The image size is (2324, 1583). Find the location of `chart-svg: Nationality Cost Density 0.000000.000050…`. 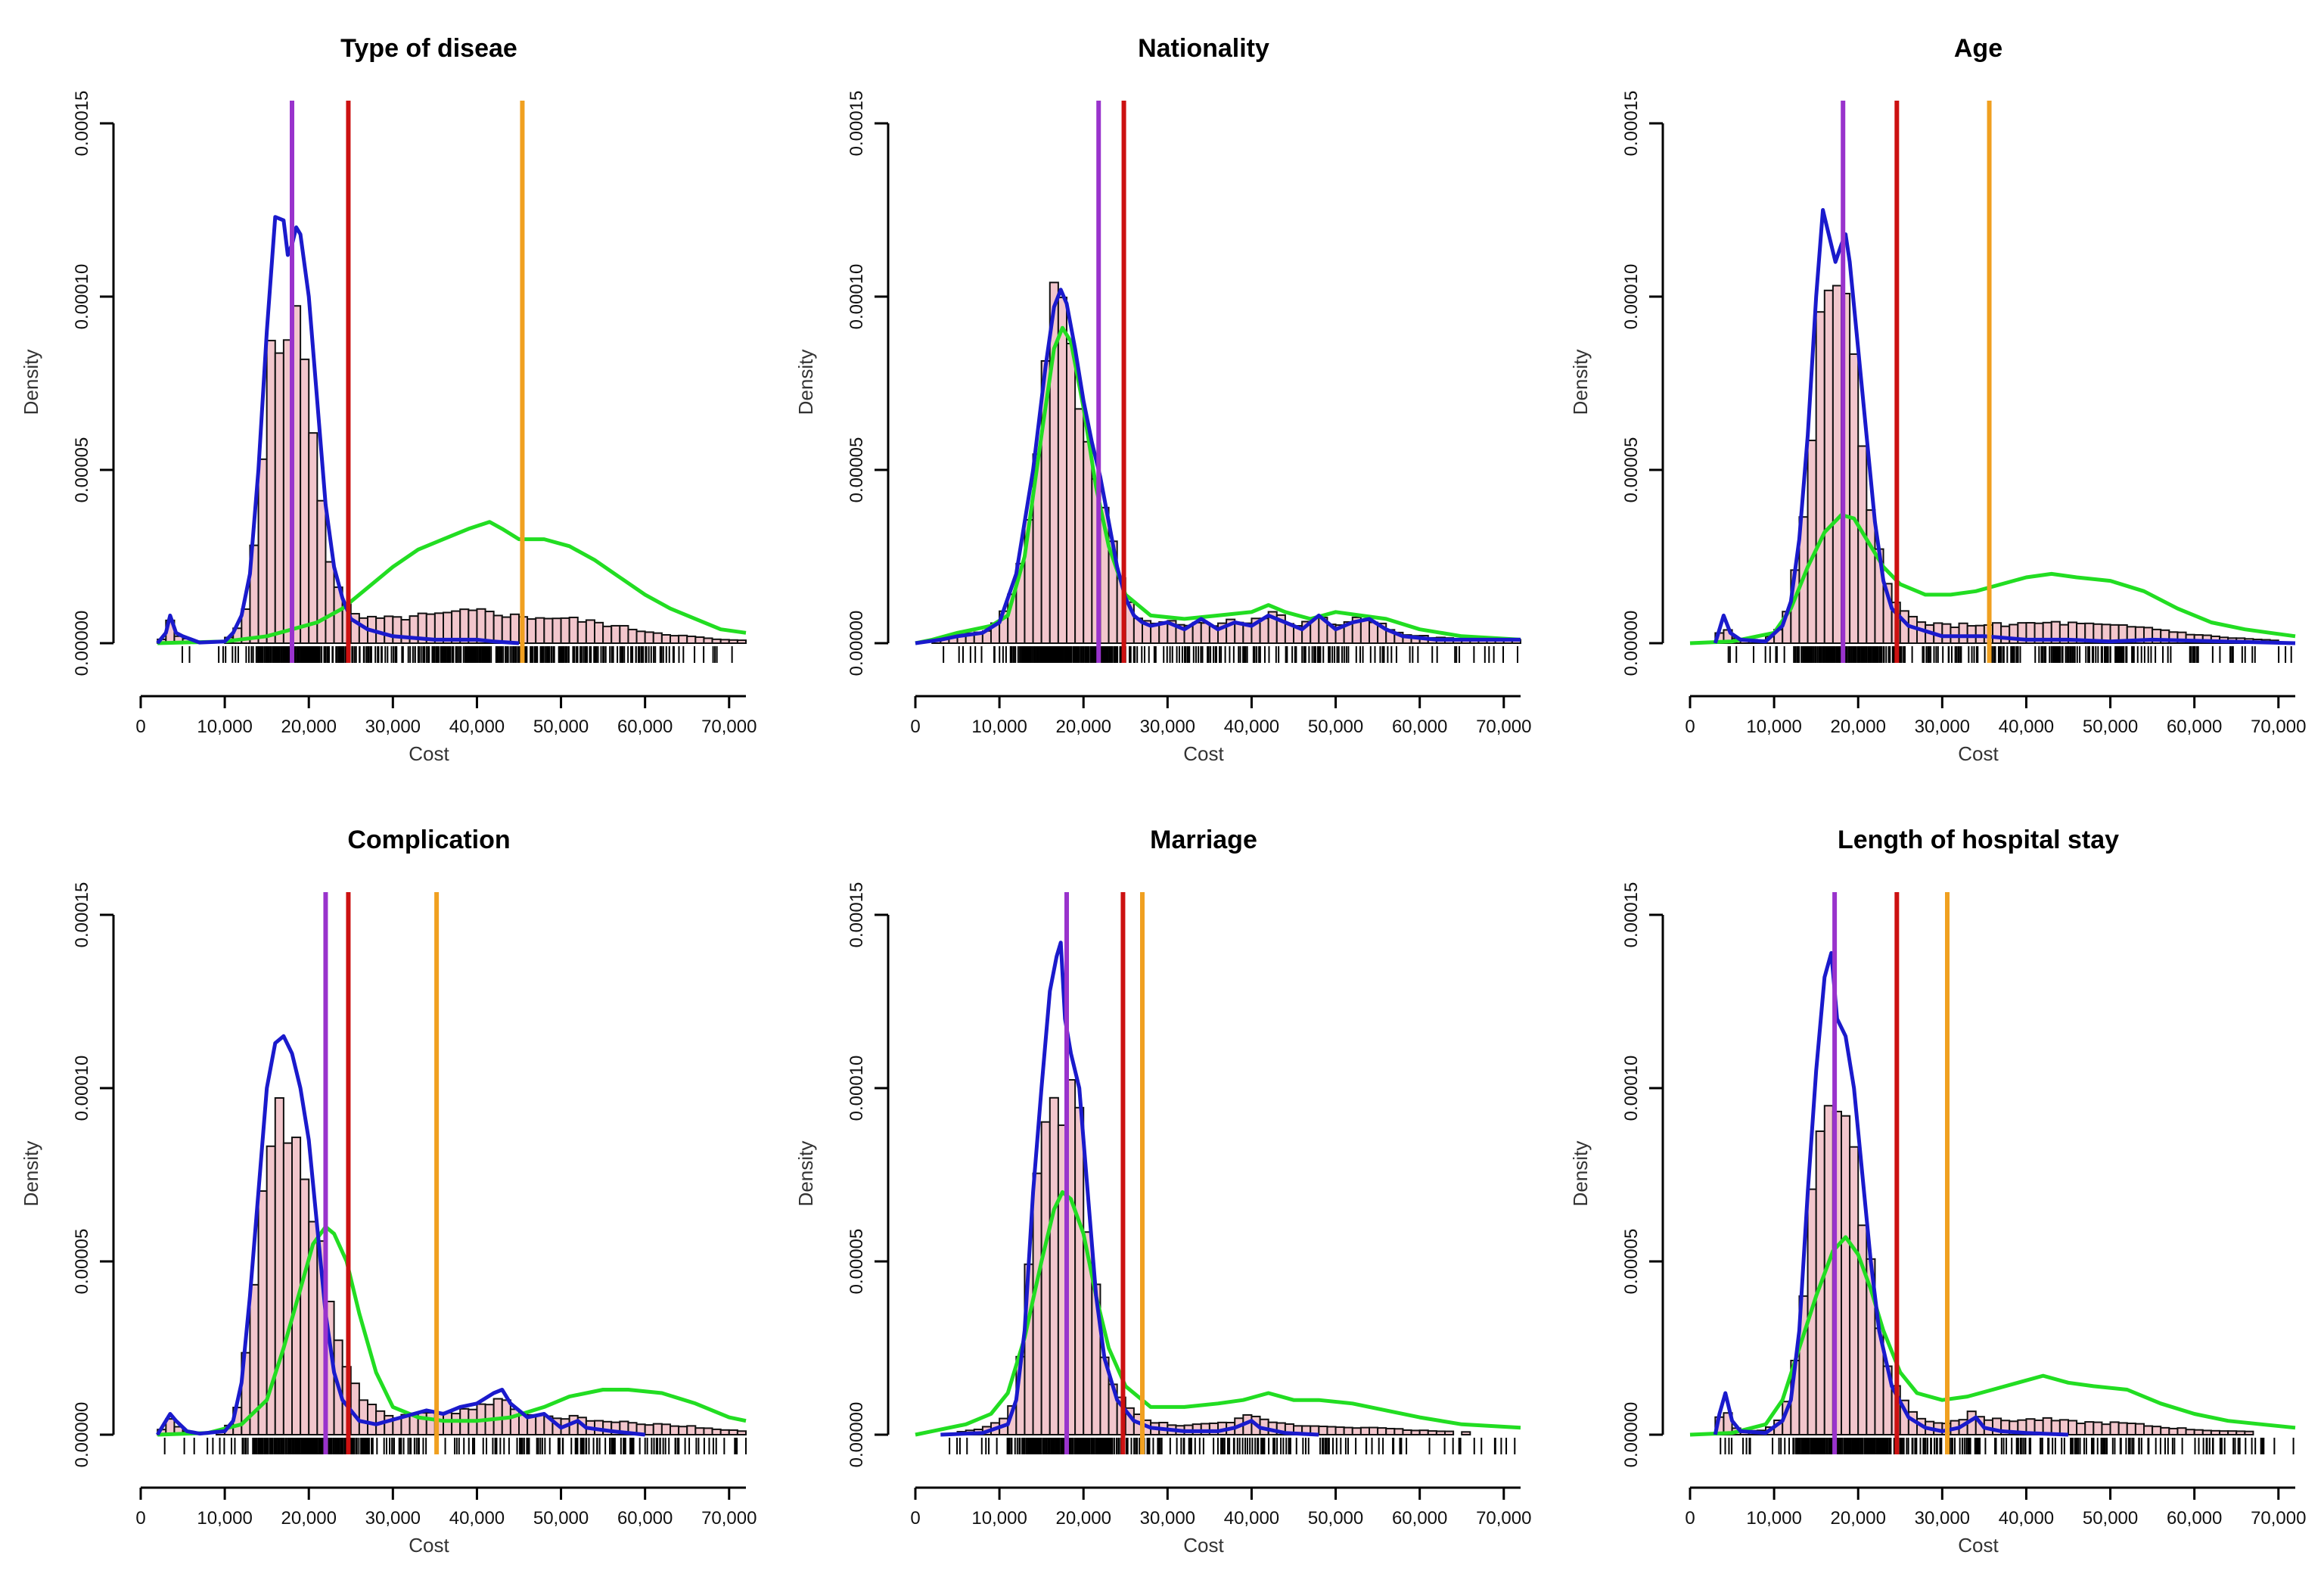

chart-svg: Nationality Cost Density 0.000000.000050… is located at coordinates (1162, 400).